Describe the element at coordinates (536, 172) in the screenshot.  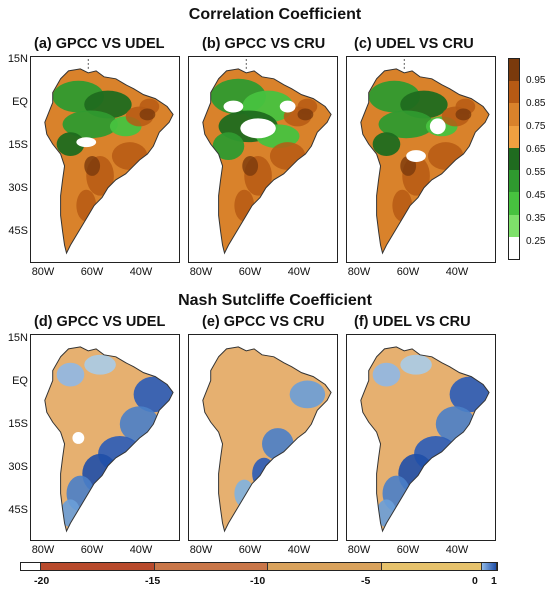
I see `colorbar-label-055: 0.55` at that location.